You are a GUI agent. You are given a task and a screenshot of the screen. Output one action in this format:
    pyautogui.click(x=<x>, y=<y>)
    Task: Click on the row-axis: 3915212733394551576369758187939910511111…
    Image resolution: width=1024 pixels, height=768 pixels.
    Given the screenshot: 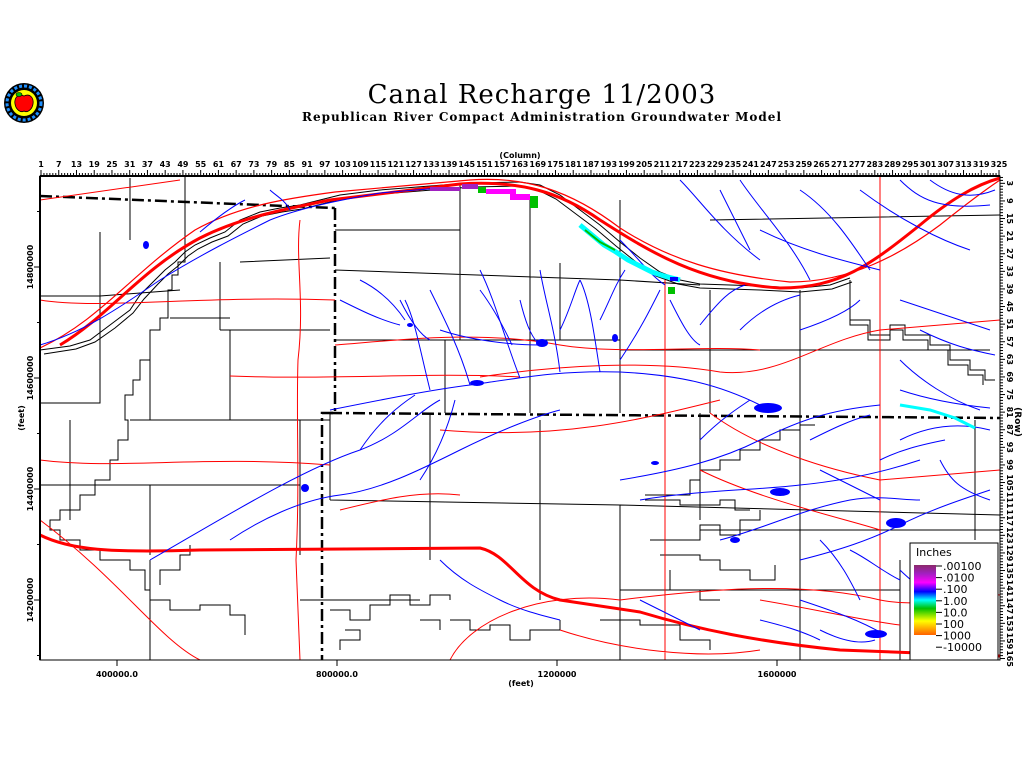 What is the action you would take?
    pyautogui.click(x=1007, y=421)
    